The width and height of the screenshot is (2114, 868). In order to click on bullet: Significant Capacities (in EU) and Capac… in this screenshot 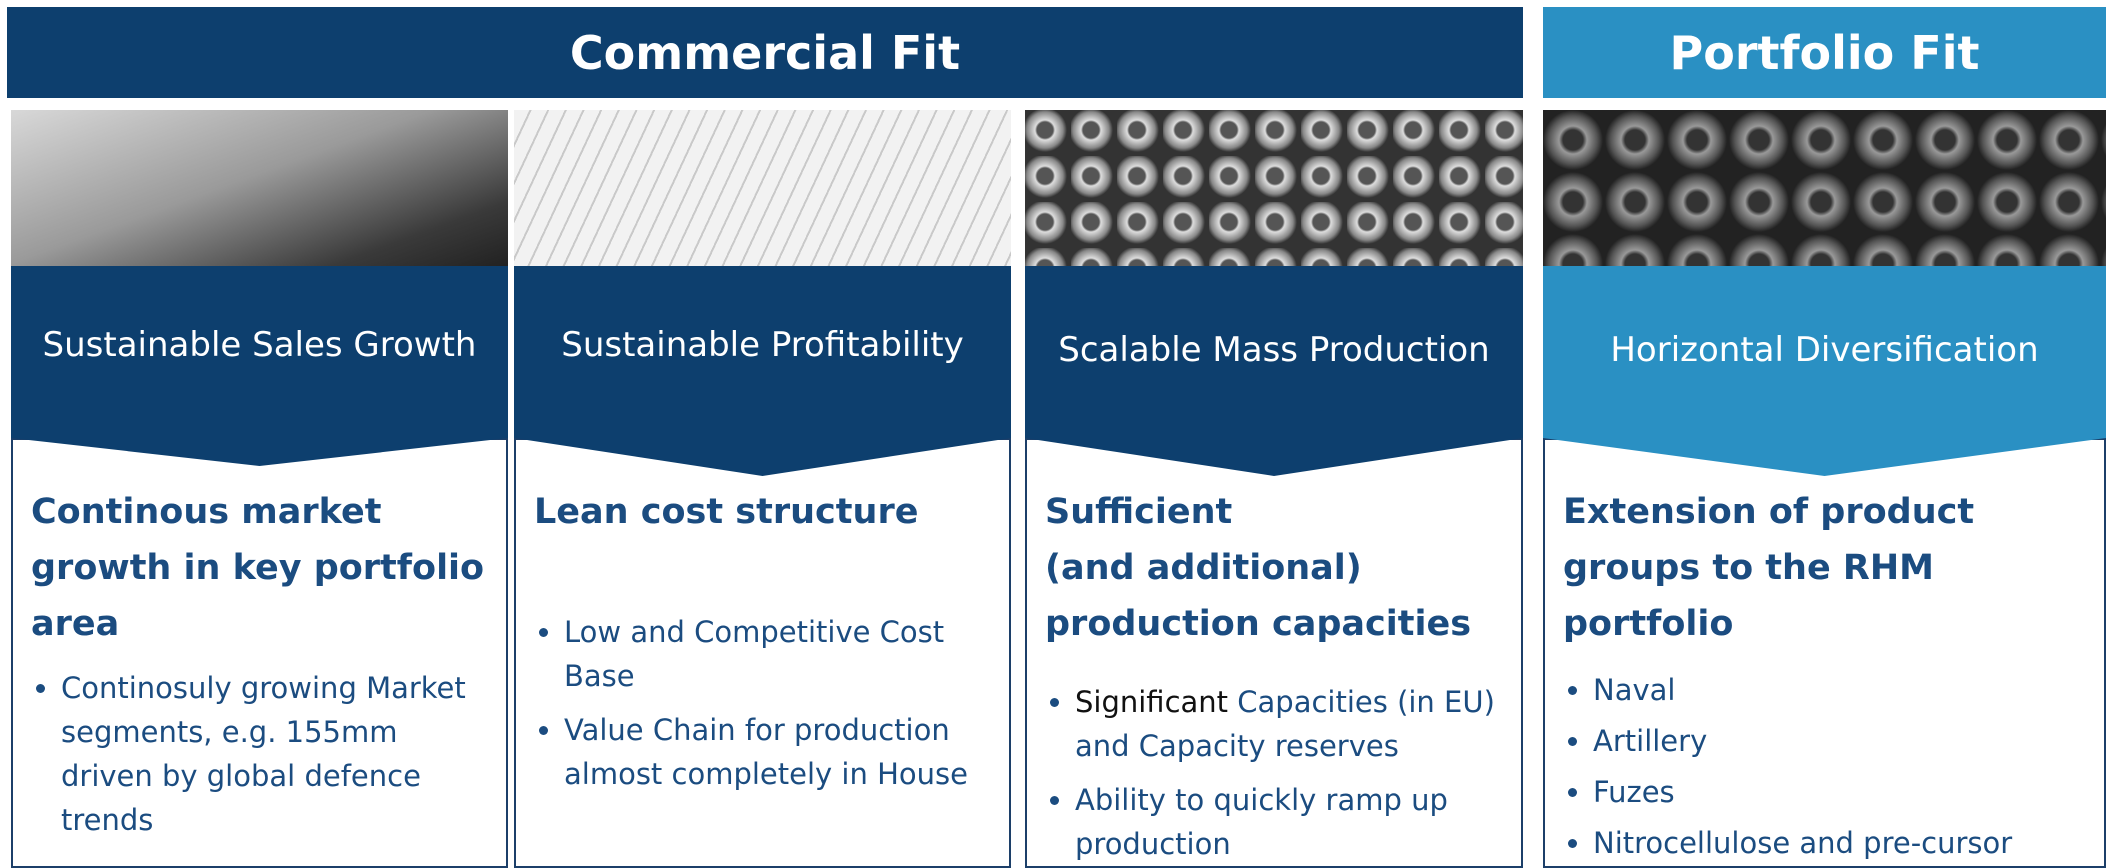, I will do `click(1289, 724)`.